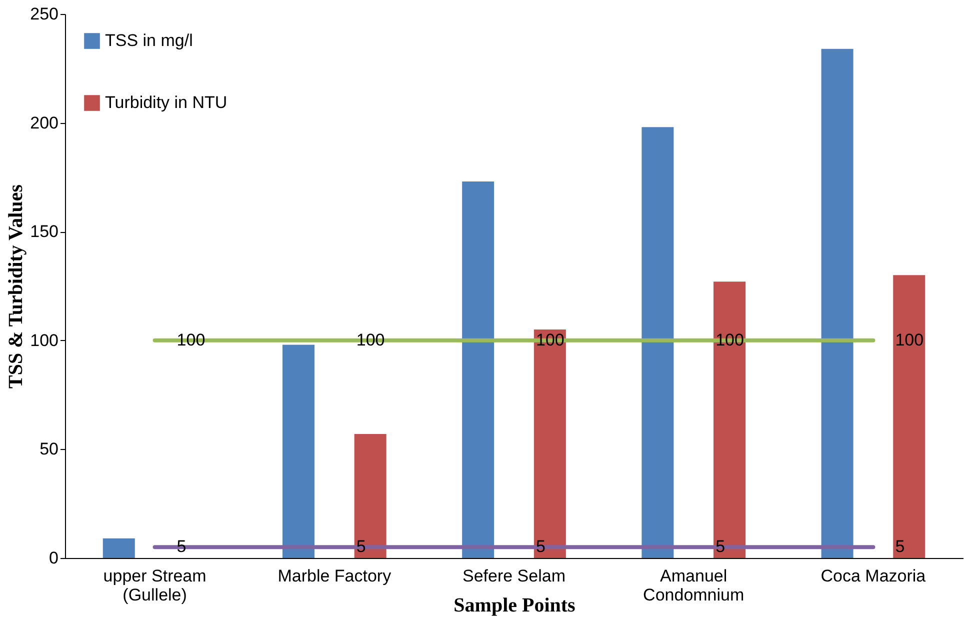  What do you see at coordinates (514, 576) in the screenshot?
I see `x-tick-label: Sefere Selam` at bounding box center [514, 576].